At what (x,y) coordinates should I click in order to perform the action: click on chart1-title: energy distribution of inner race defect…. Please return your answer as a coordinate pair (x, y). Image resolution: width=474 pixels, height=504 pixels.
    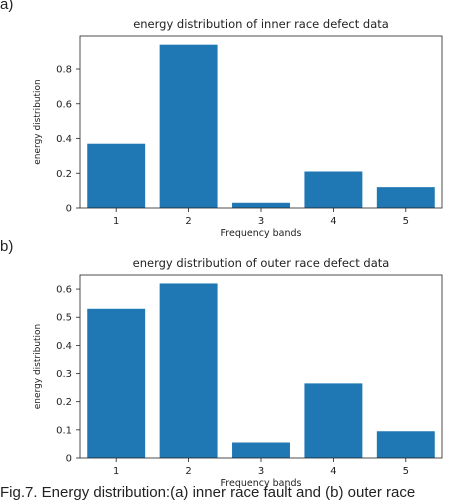
    Looking at the image, I should click on (261, 24).